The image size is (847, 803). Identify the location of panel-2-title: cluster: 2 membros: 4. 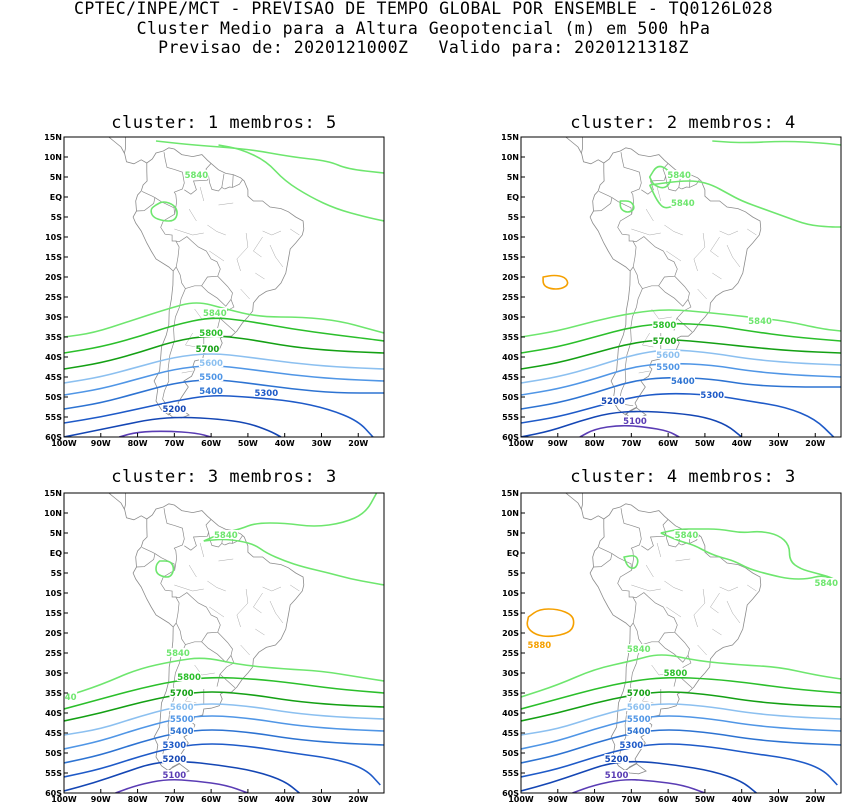
(683, 123).